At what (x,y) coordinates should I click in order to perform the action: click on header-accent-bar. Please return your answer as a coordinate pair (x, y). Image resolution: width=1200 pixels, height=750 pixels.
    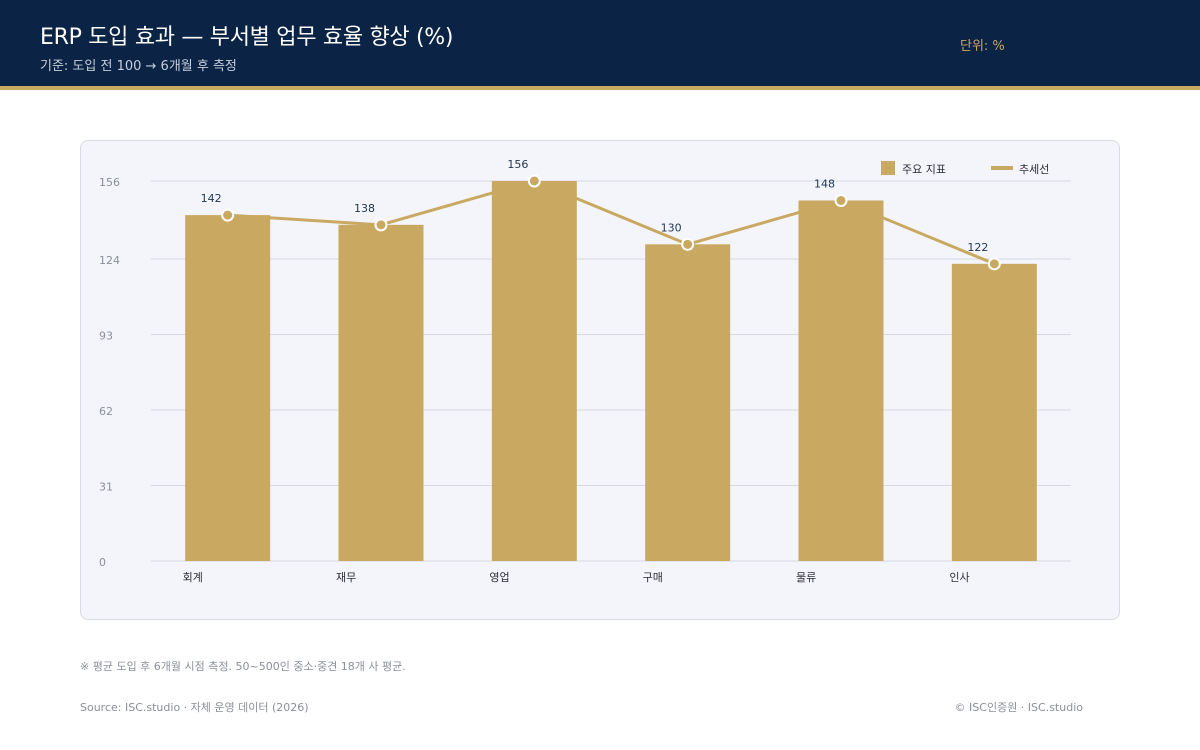
    Looking at the image, I should click on (600, 88).